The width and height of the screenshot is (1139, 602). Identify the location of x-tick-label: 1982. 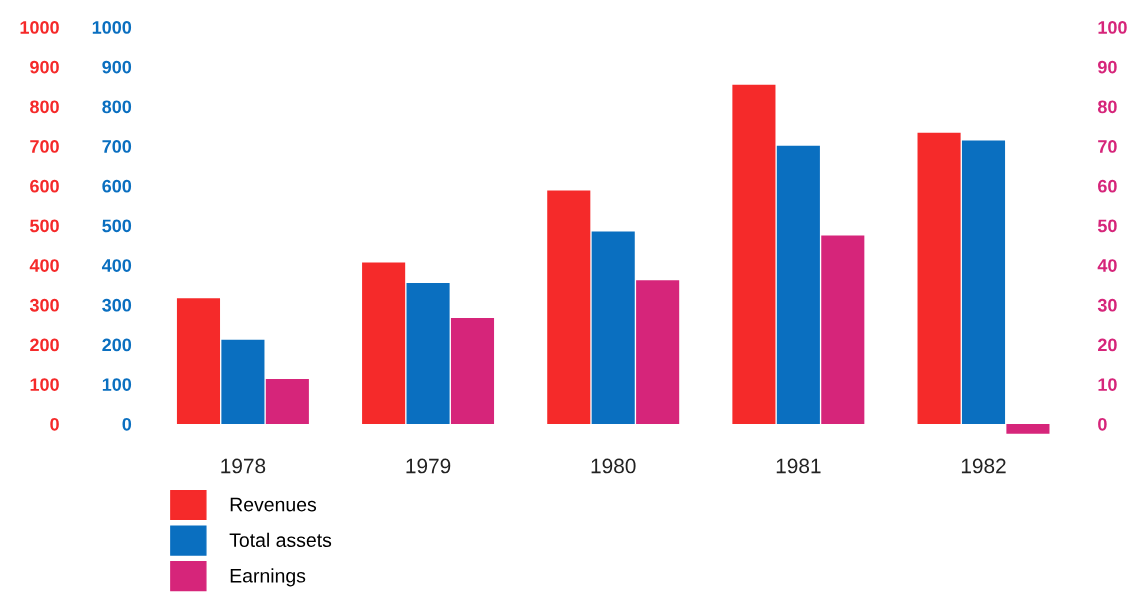
(983, 466).